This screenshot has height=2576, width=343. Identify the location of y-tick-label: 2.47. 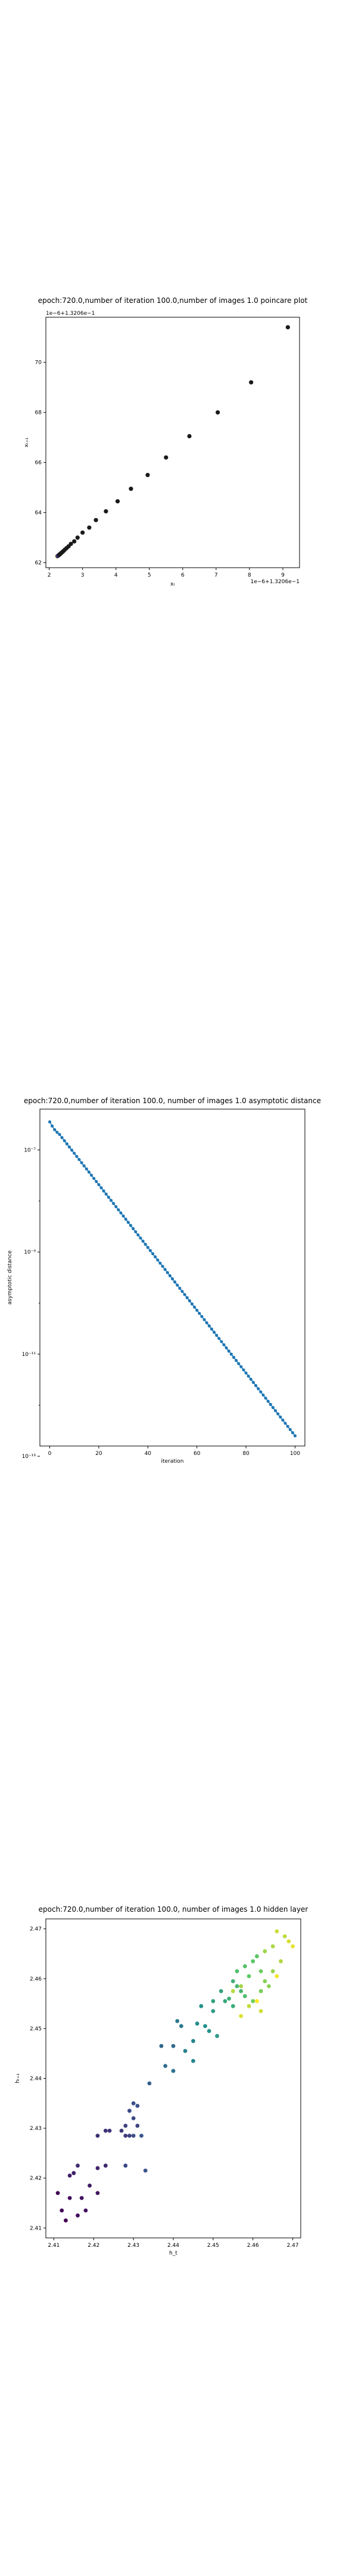
(36, 1930).